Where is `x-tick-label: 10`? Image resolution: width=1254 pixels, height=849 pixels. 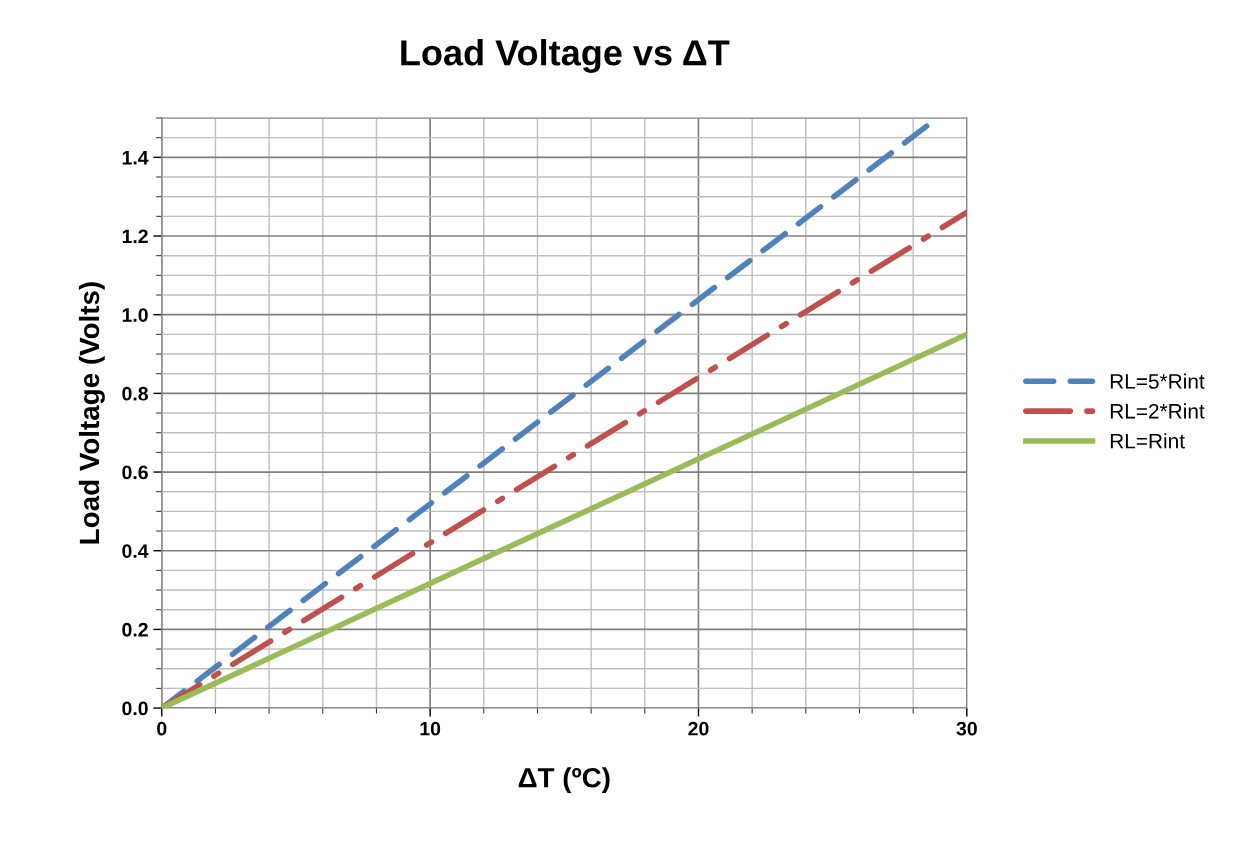
x-tick-label: 10 is located at coordinates (430, 728).